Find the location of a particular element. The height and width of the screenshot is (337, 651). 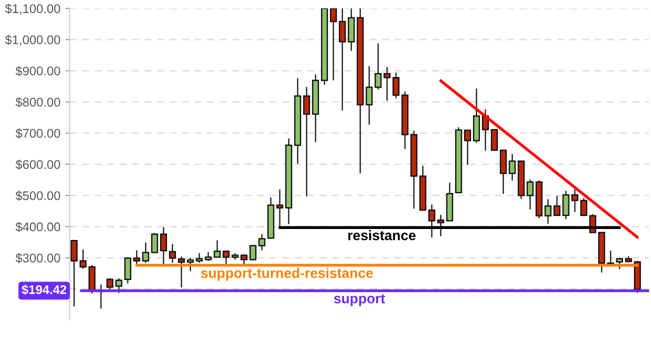

y-tick-label: $300.00 is located at coordinates (38, 258).